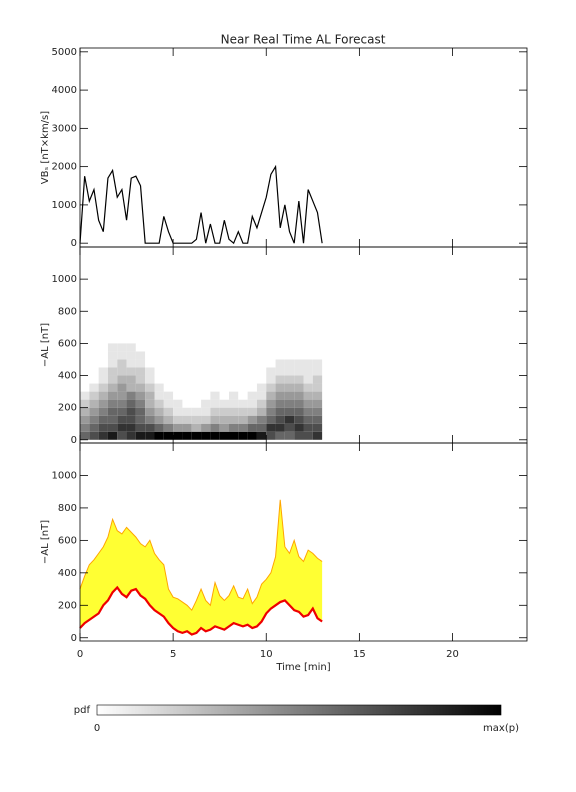  I want to click on colorbar-title: pdf, so click(82, 710).